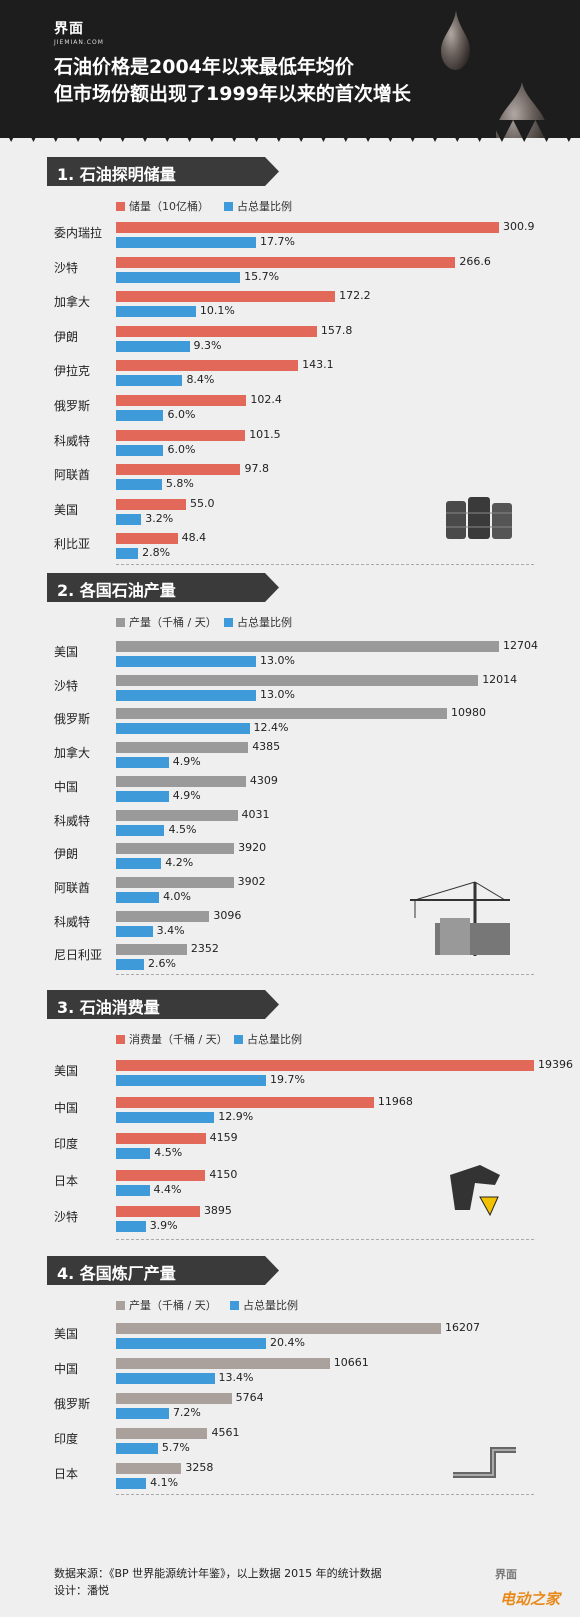 Image resolution: width=580 pixels, height=1617 pixels. I want to click on legend-item: 消费量（千桶 / 天）, so click(172, 1039).